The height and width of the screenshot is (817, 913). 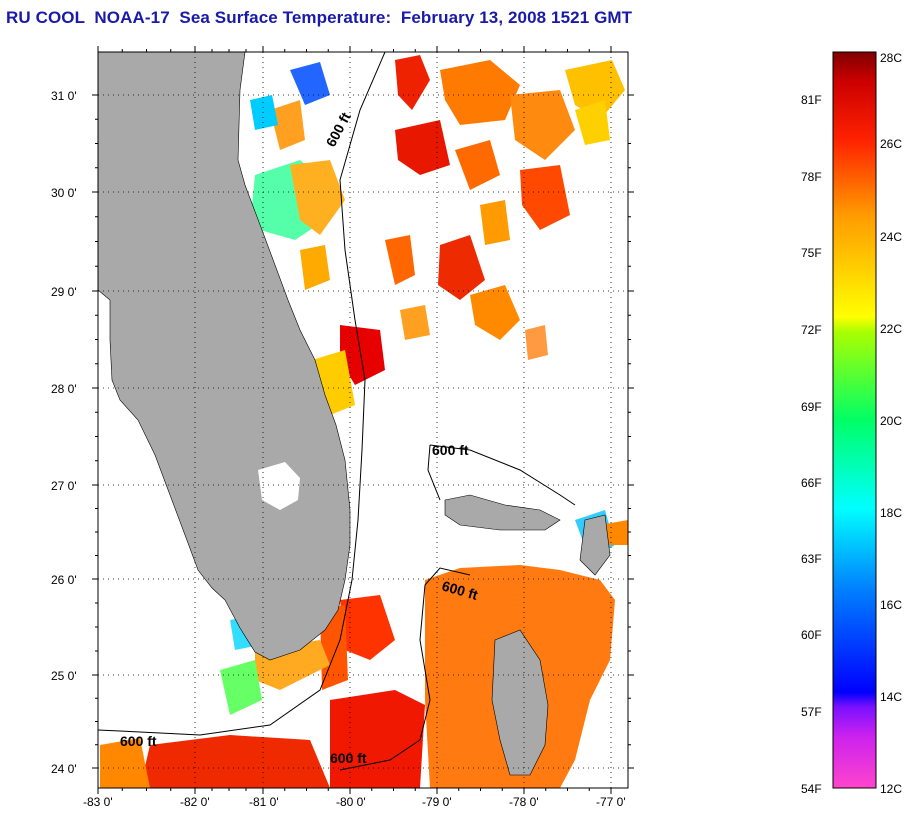 I want to click on colorbar-fahrenheit-label: 75F, so click(x=811, y=253).